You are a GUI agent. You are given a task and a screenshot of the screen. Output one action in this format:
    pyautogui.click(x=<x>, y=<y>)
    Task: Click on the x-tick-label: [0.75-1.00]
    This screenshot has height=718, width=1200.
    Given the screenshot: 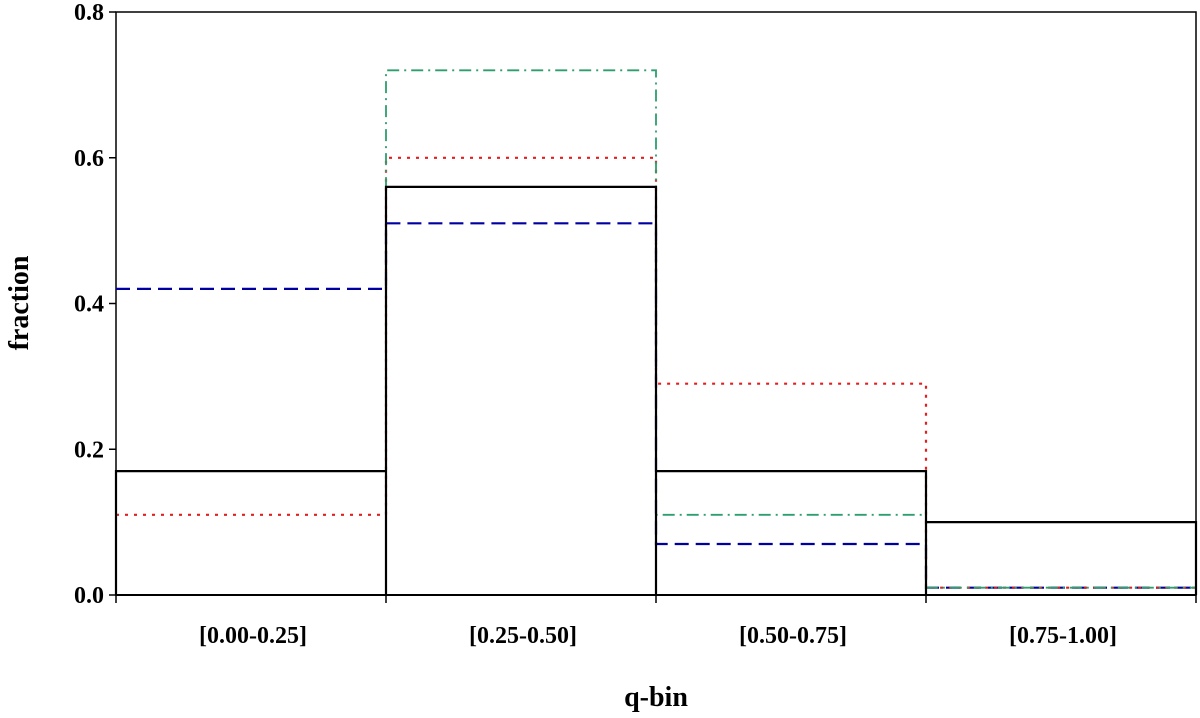 What is the action you would take?
    pyautogui.click(x=1063, y=636)
    